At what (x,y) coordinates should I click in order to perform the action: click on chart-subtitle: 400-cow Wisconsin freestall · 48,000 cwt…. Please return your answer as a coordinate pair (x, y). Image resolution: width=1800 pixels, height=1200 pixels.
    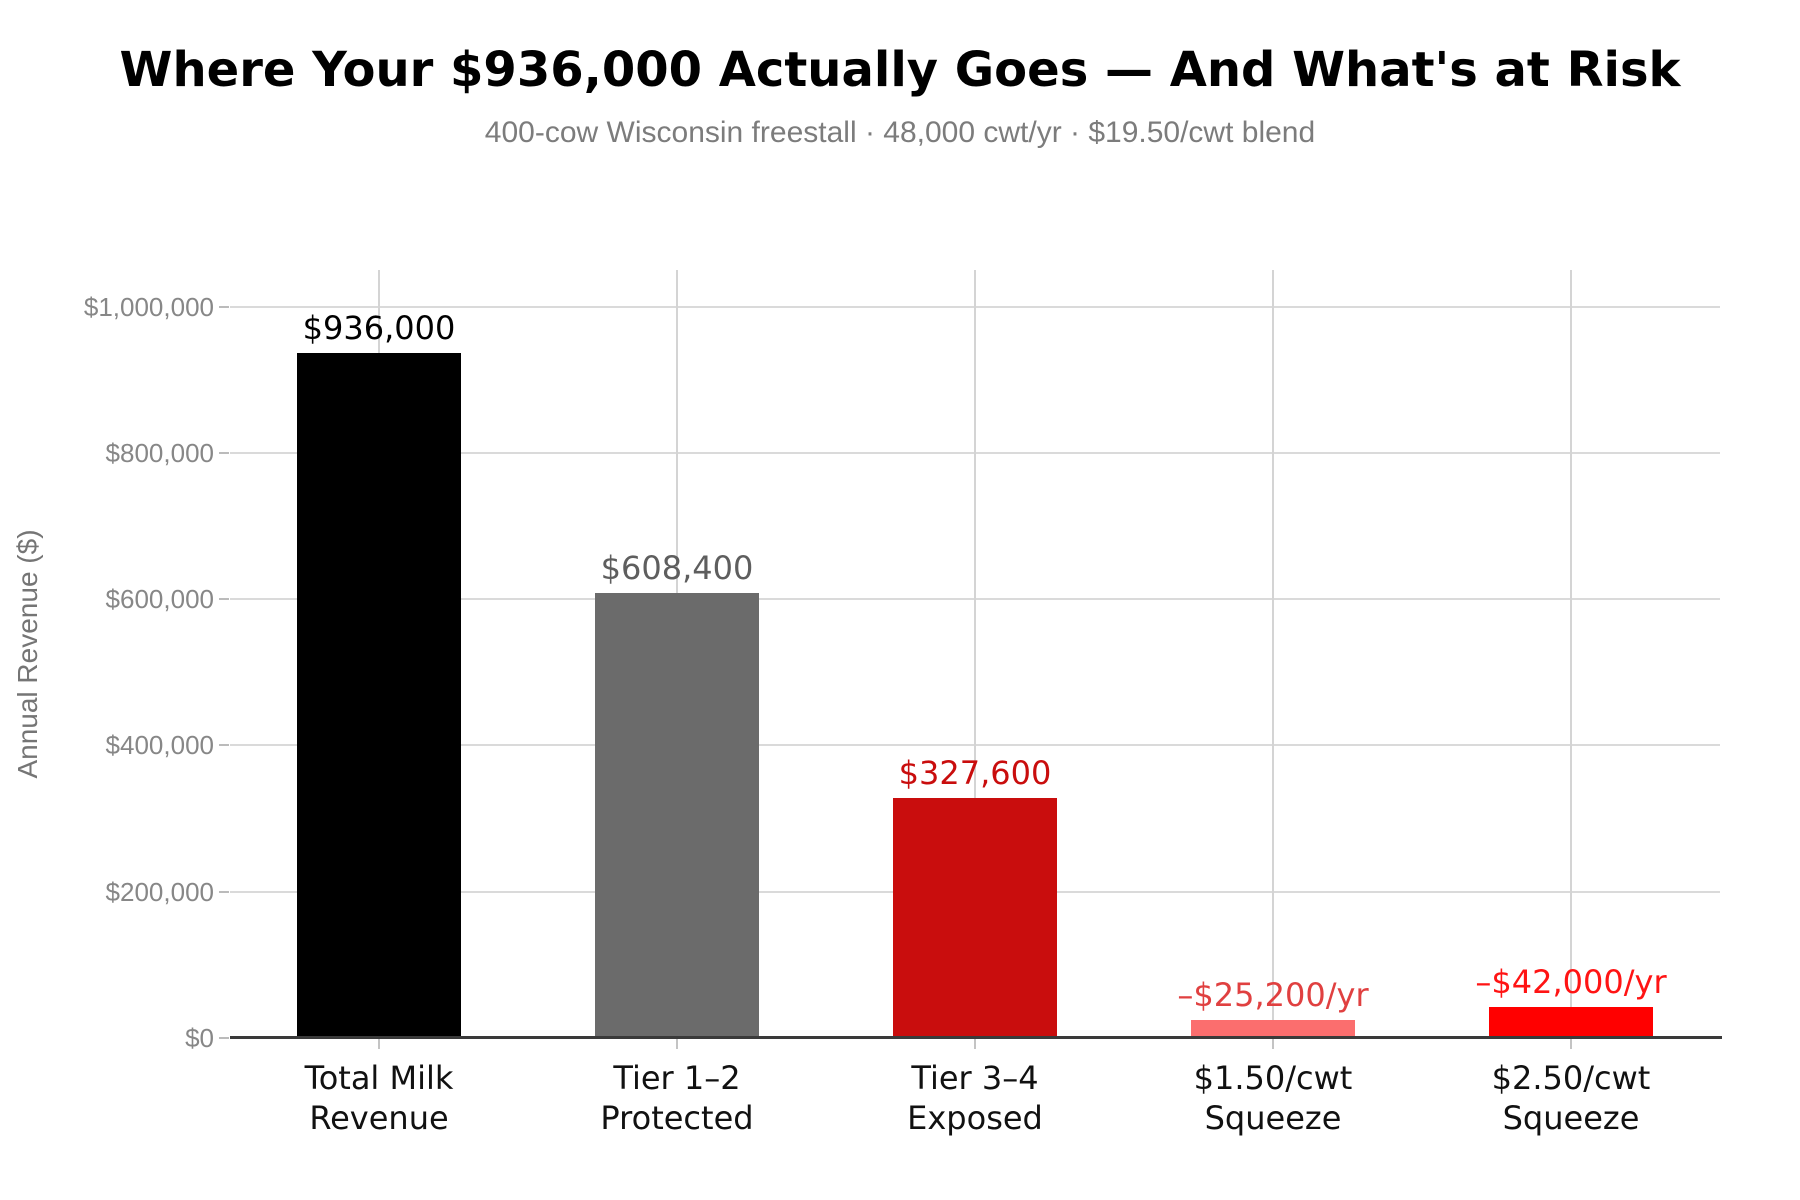
    Looking at the image, I should click on (900, 132).